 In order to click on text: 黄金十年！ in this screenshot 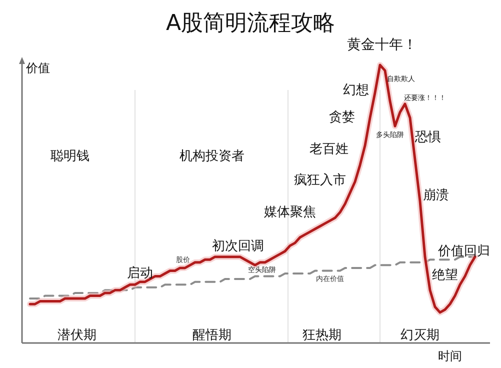, I will do `click(382, 45)`.